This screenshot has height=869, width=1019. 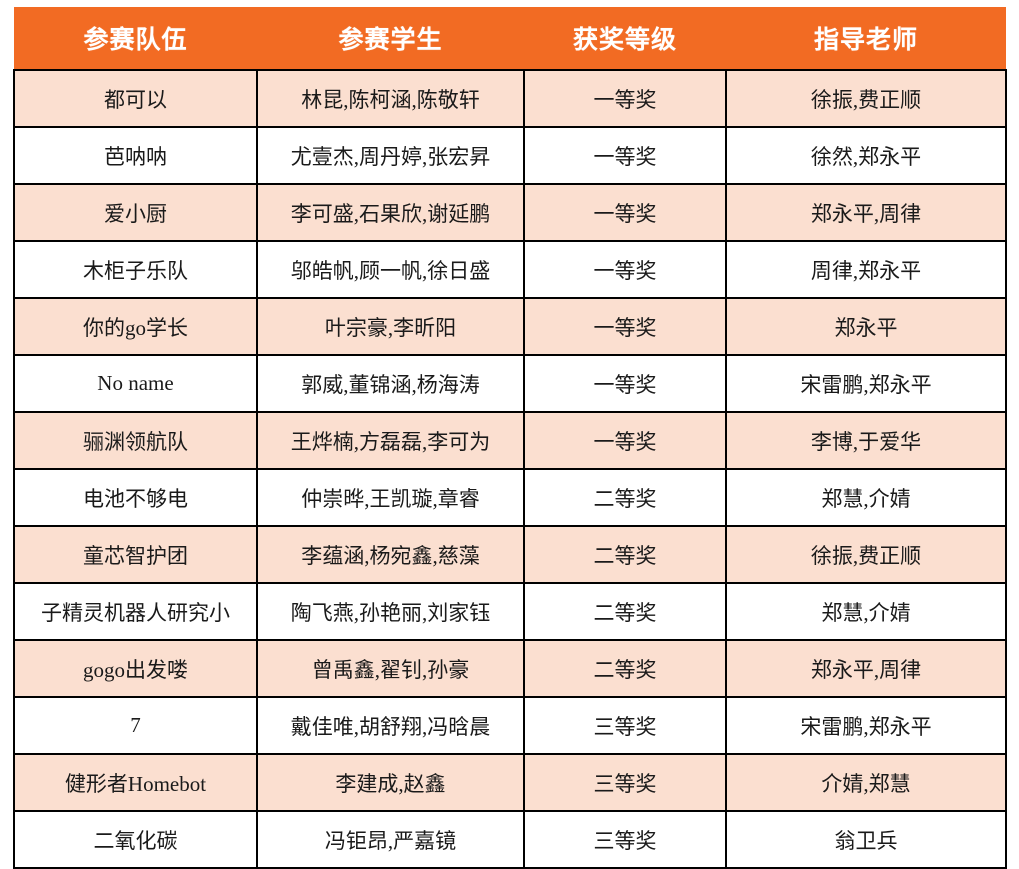 I want to click on column-header-students: 参赛学生, so click(x=390, y=38).